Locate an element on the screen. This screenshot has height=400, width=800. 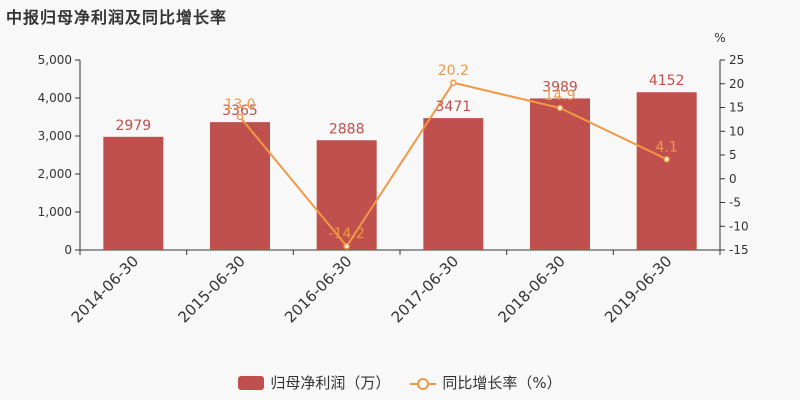
y-left-tick-label: 1,000 is located at coordinates (55, 212).